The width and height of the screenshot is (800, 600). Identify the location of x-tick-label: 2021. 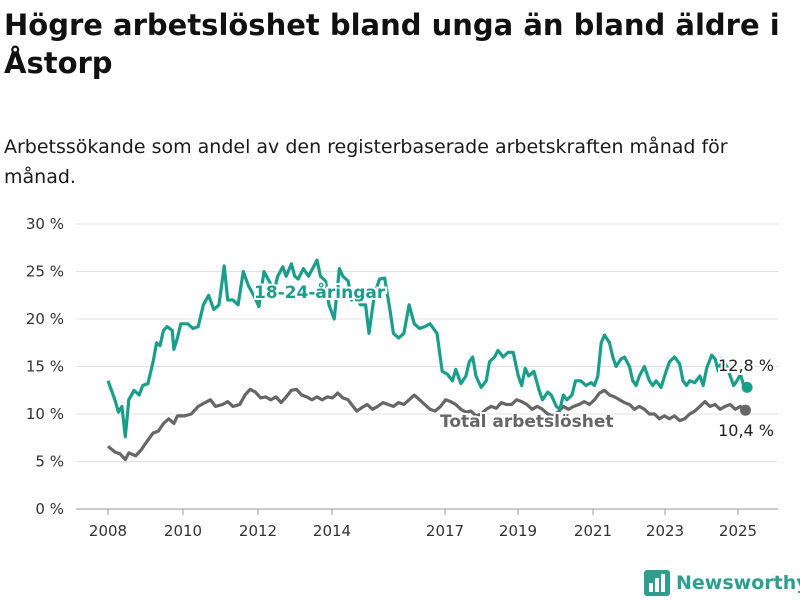
(593, 531).